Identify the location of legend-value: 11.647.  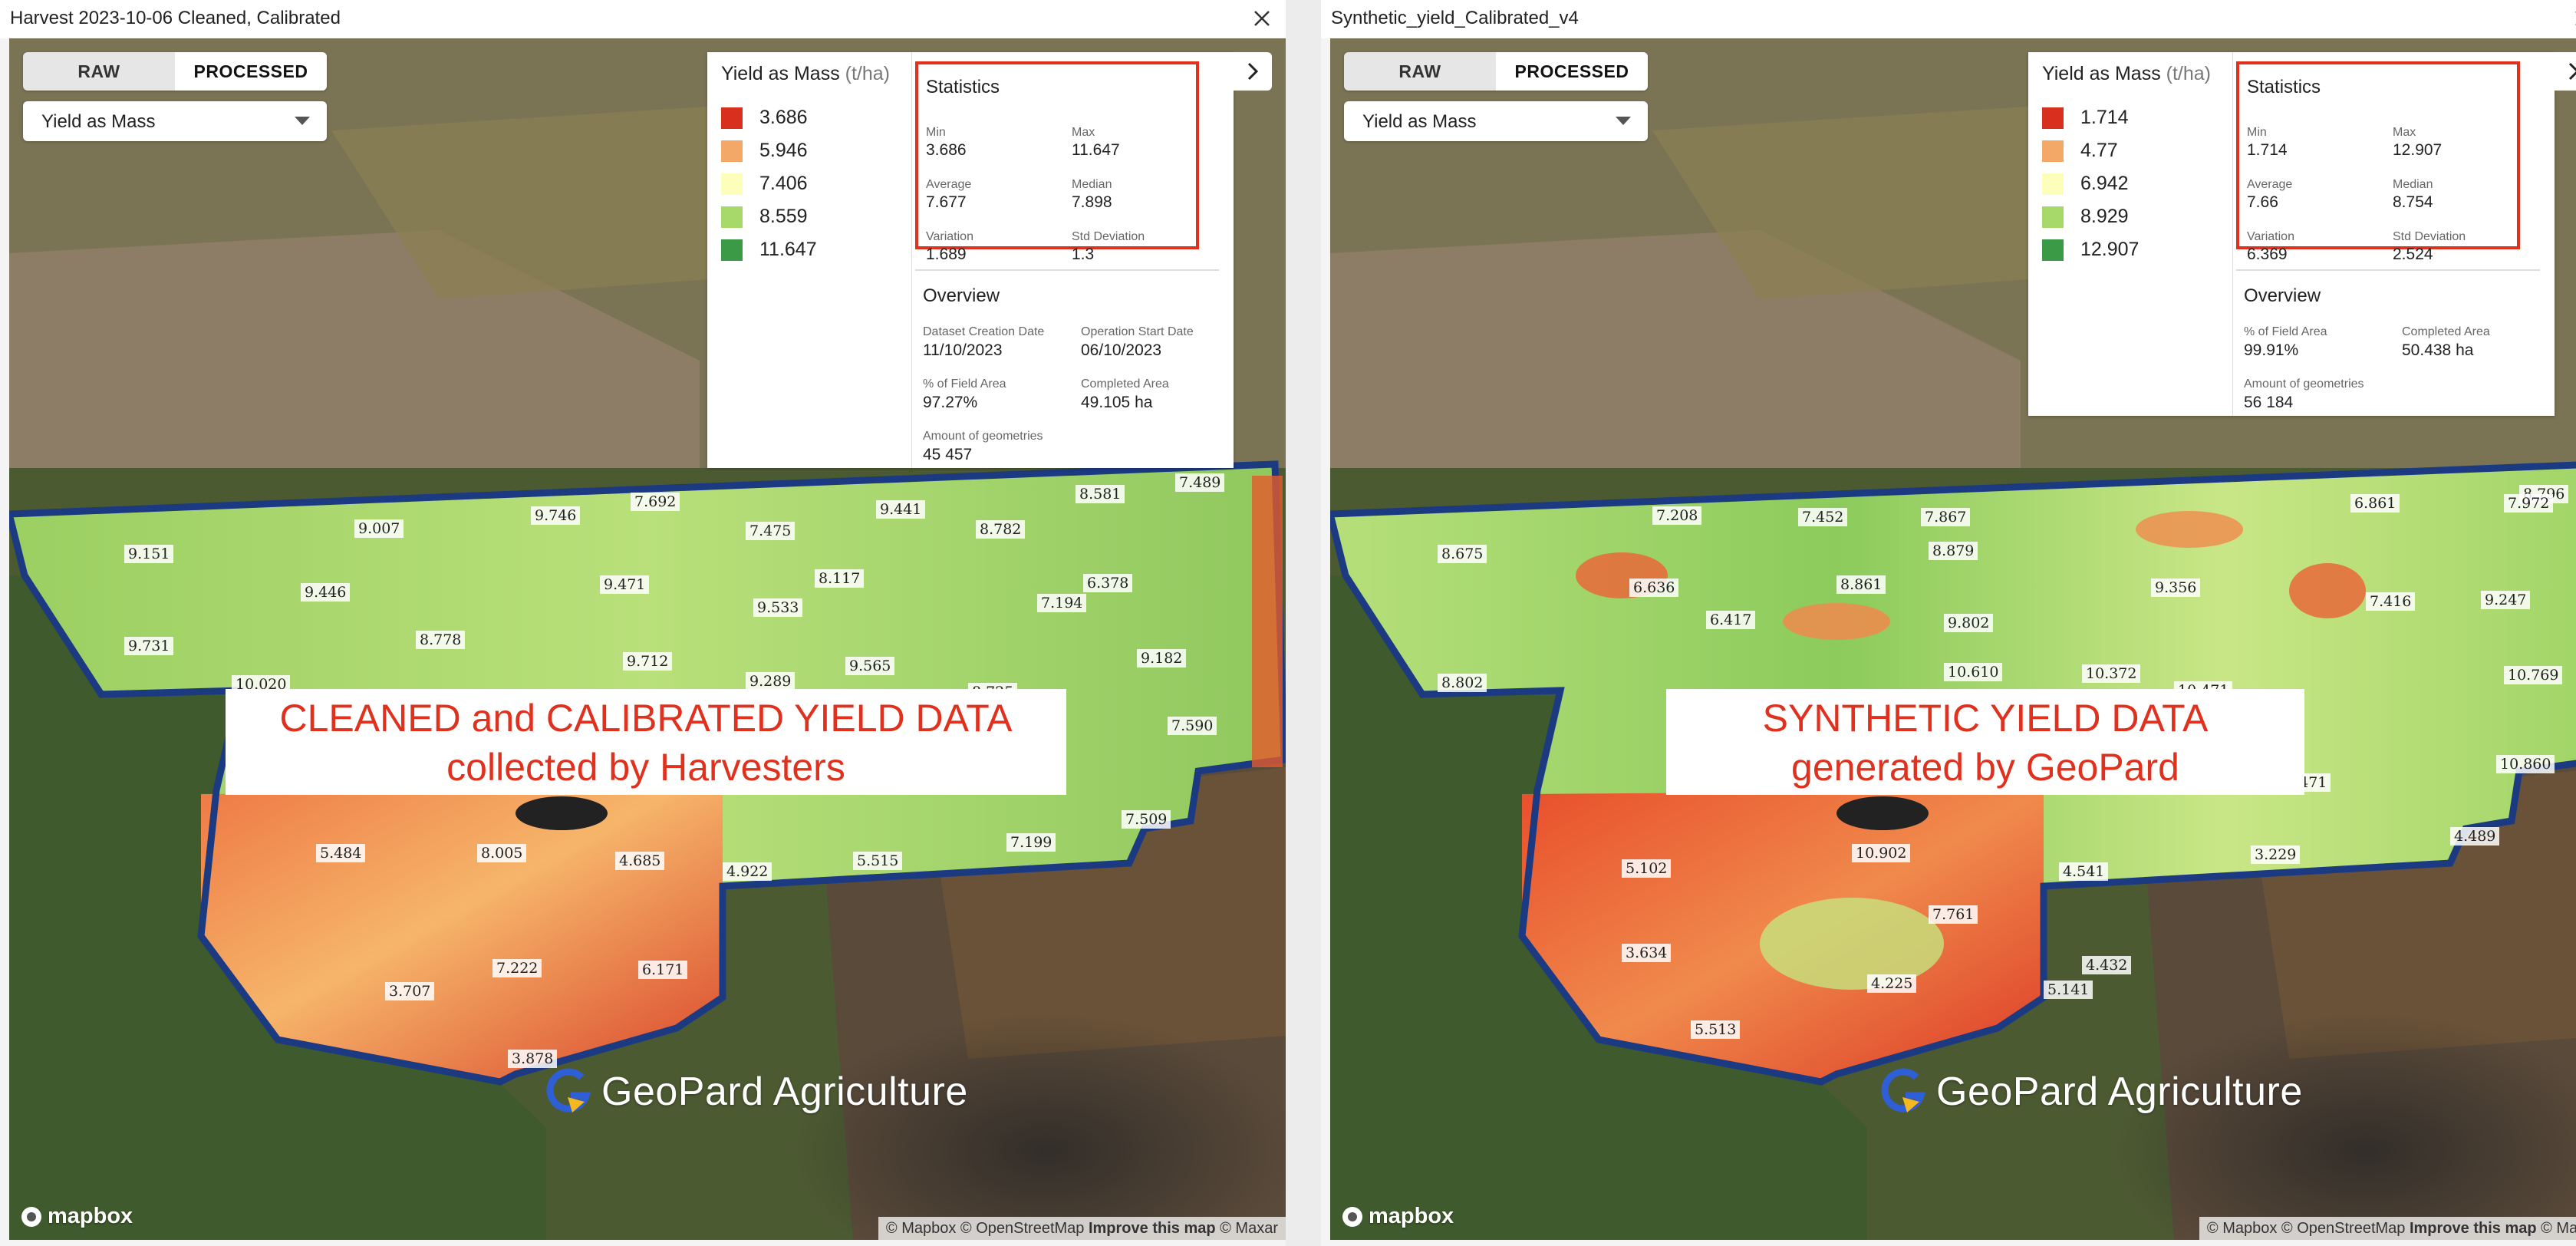
(788, 250).